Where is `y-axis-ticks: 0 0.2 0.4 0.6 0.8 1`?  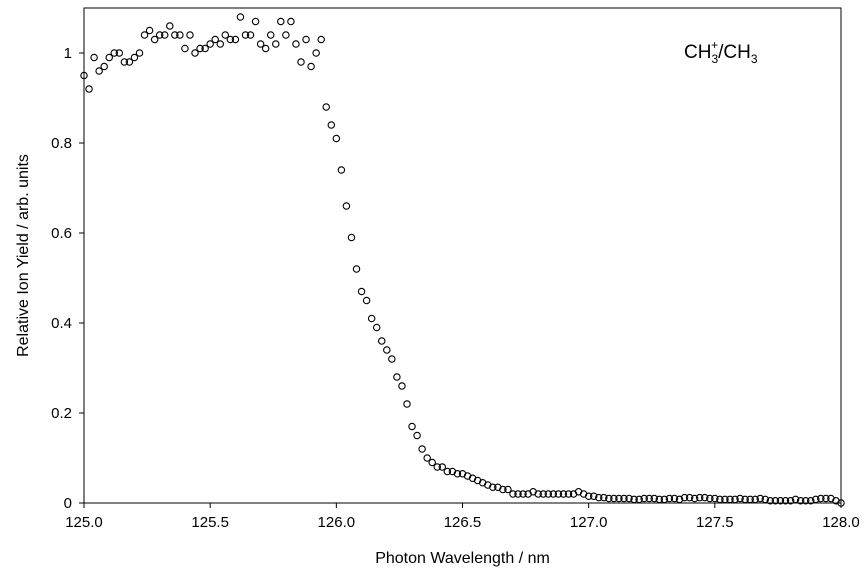
y-axis-ticks: 0 0.2 0.4 0.6 0.8 1 is located at coordinates (67, 278).